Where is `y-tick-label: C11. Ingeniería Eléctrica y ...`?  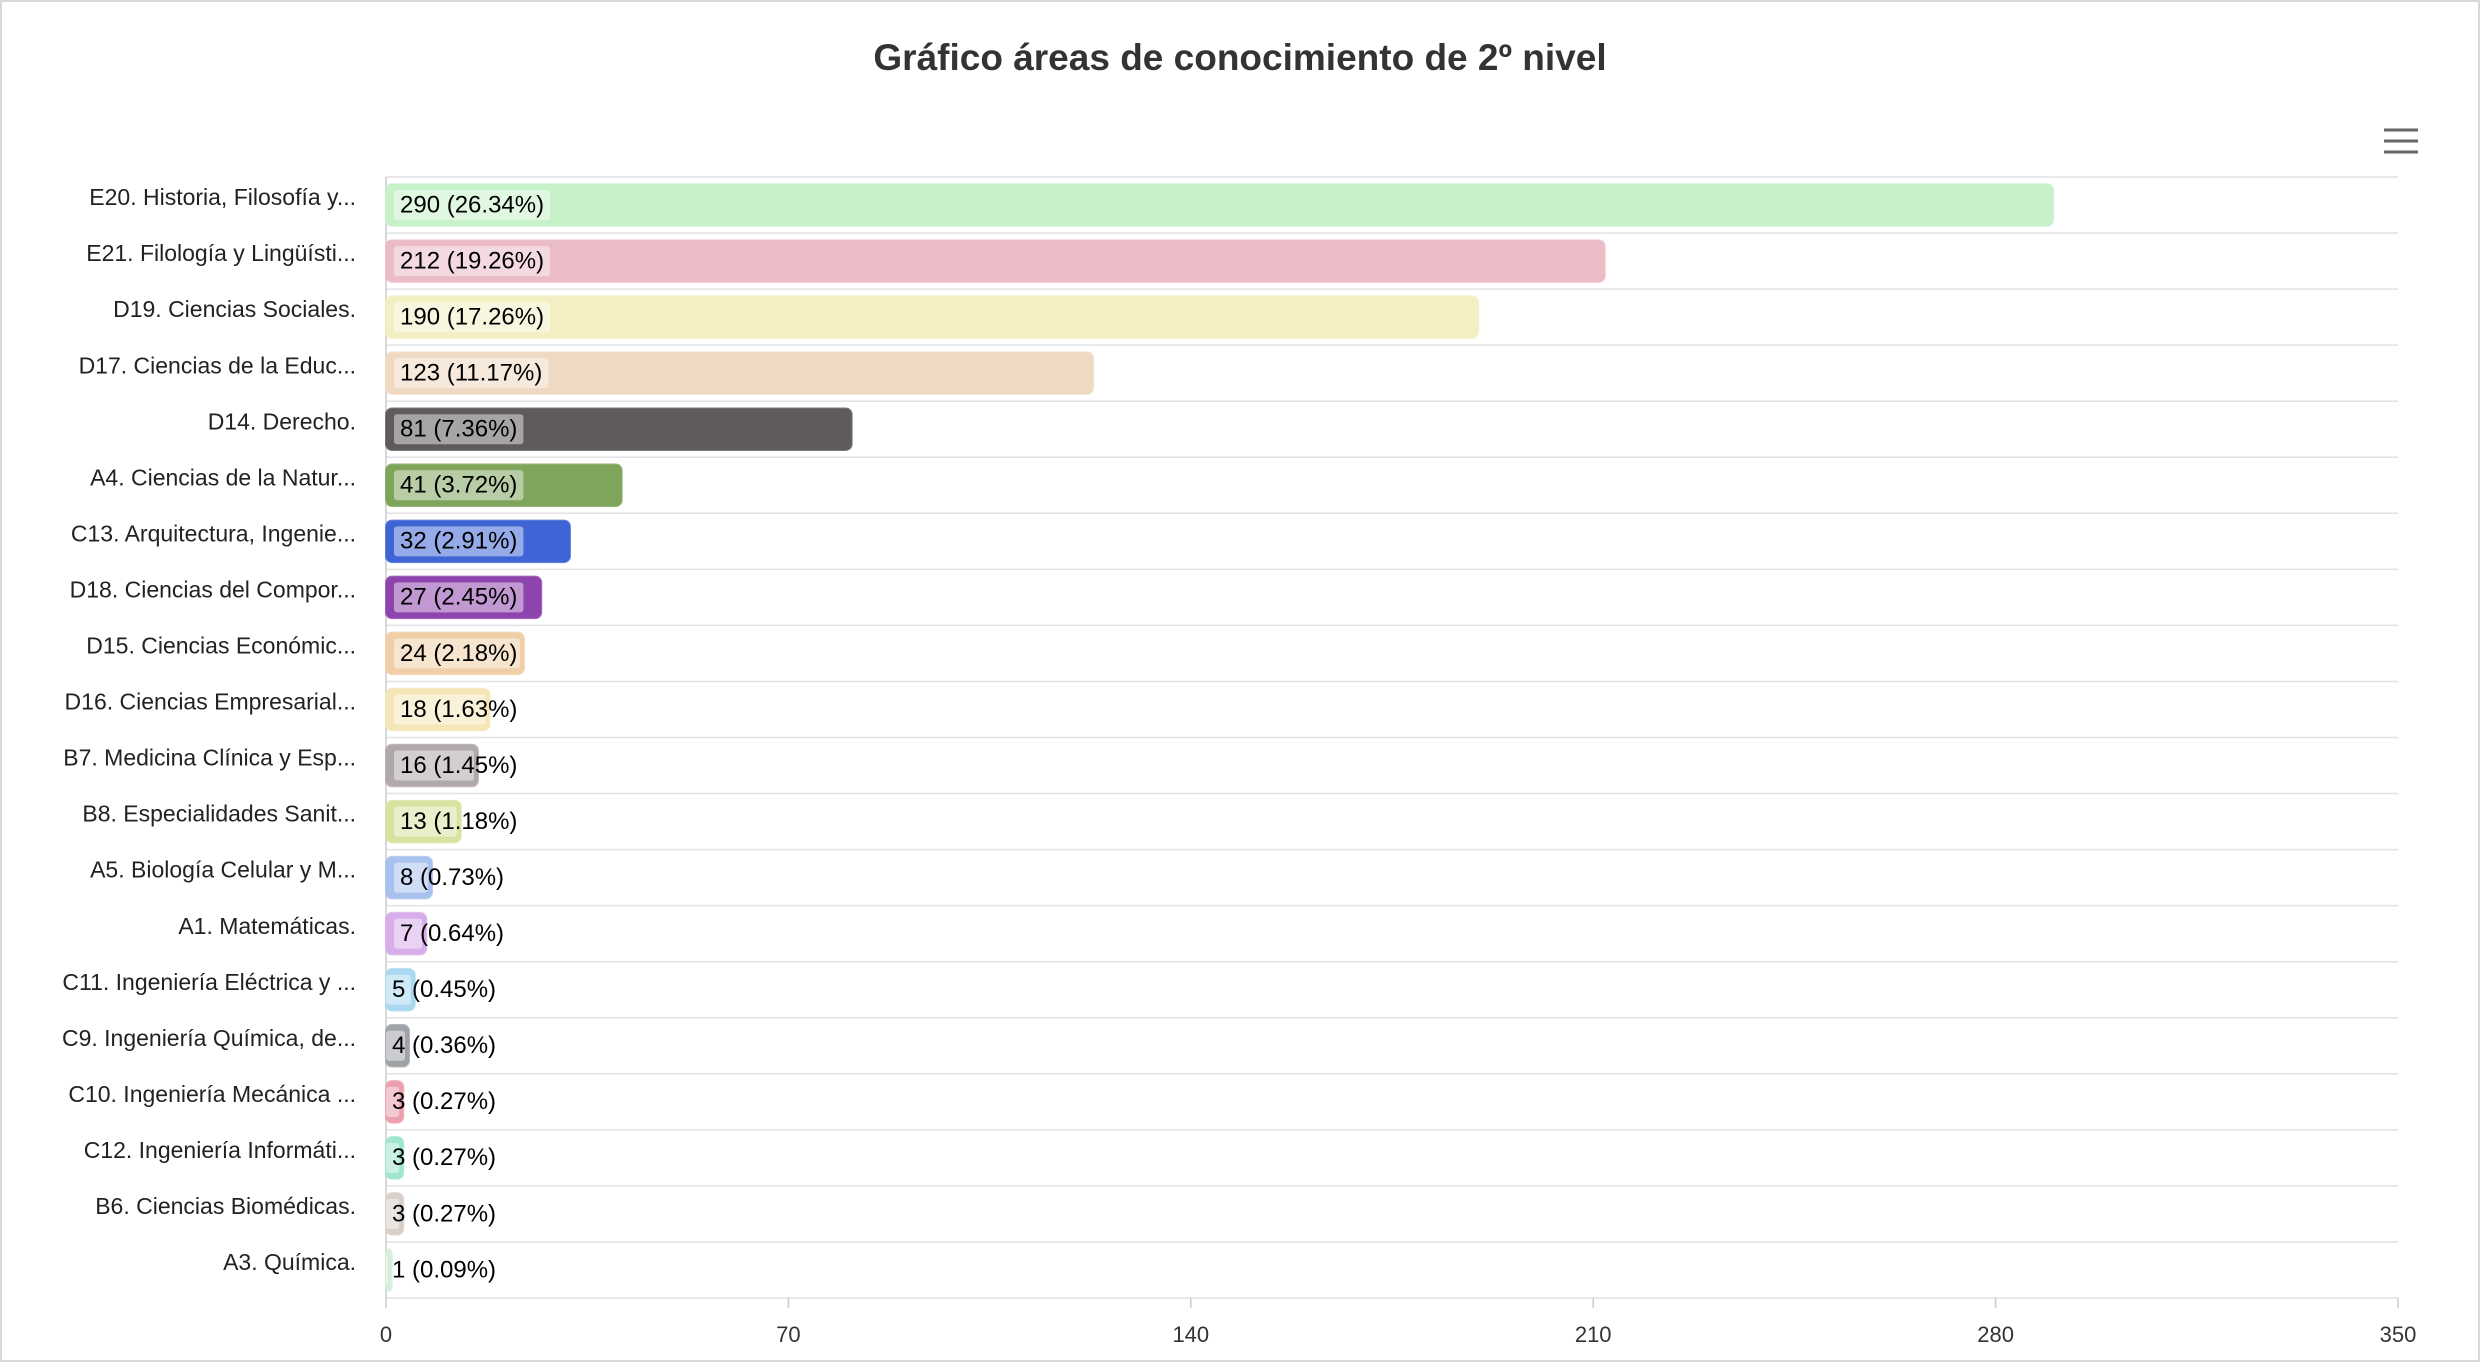
y-tick-label: C11. Ingeniería Eléctrica y ... is located at coordinates (209, 982).